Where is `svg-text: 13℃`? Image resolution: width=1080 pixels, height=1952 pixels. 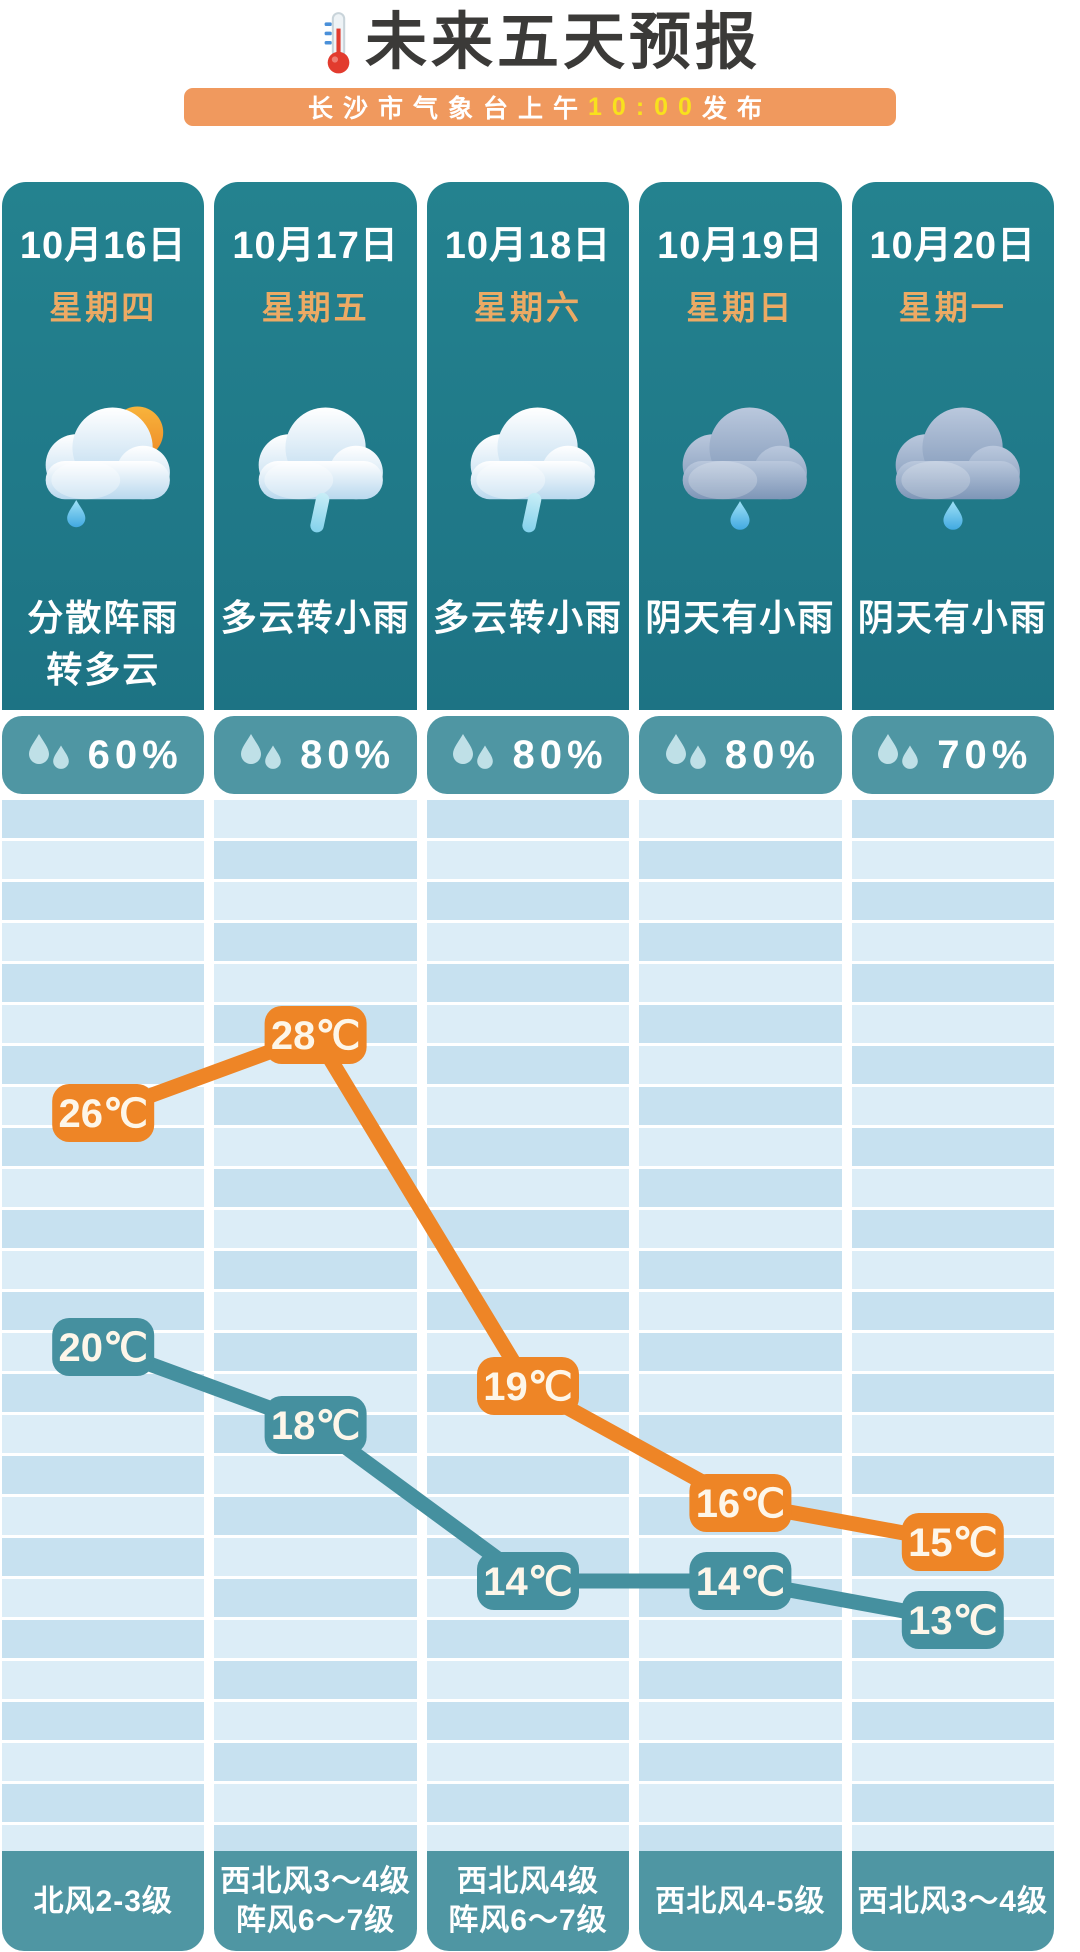 svg-text: 13℃ is located at coordinates (952, 1621).